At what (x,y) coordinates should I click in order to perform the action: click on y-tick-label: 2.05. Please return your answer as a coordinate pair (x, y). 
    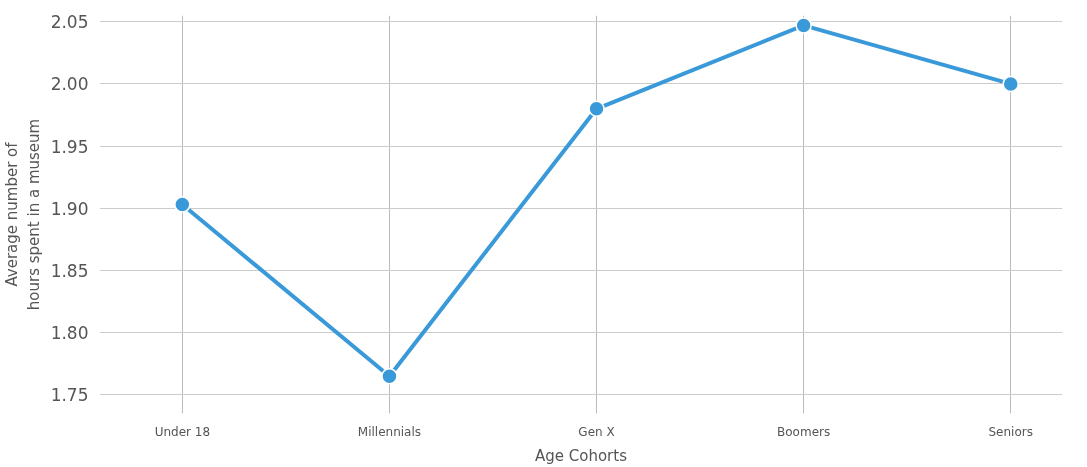
    Looking at the image, I should click on (69, 22).